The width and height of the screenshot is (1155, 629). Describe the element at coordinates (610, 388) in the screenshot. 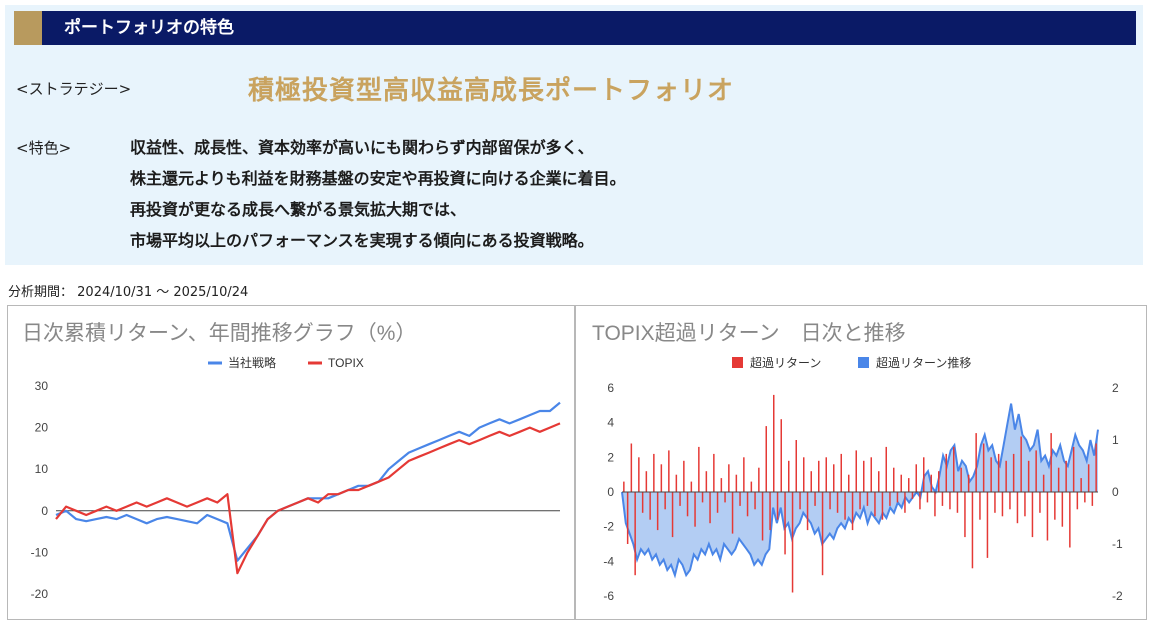

I see `y-tick-label: 6` at that location.